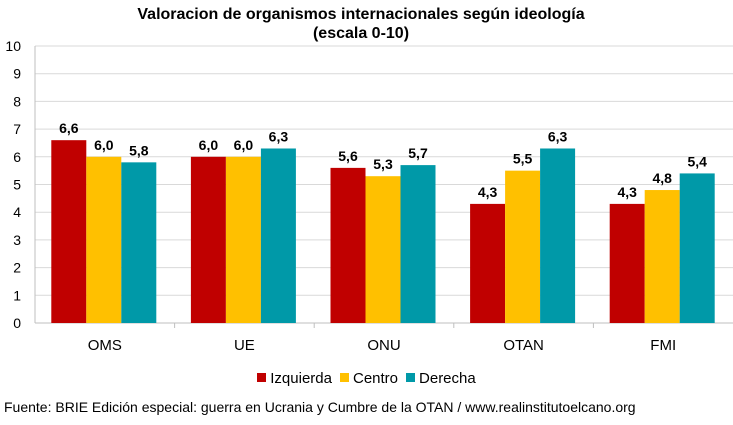 Image resolution: width=733 pixels, height=425 pixels. Describe the element at coordinates (139, 150) in the screenshot. I see `data-label: 5,8` at that location.